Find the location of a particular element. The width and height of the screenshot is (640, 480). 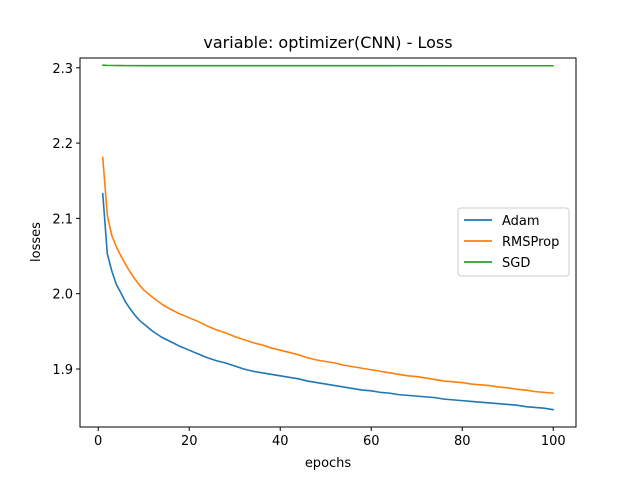

x-tick-label: 0 is located at coordinates (98, 441).